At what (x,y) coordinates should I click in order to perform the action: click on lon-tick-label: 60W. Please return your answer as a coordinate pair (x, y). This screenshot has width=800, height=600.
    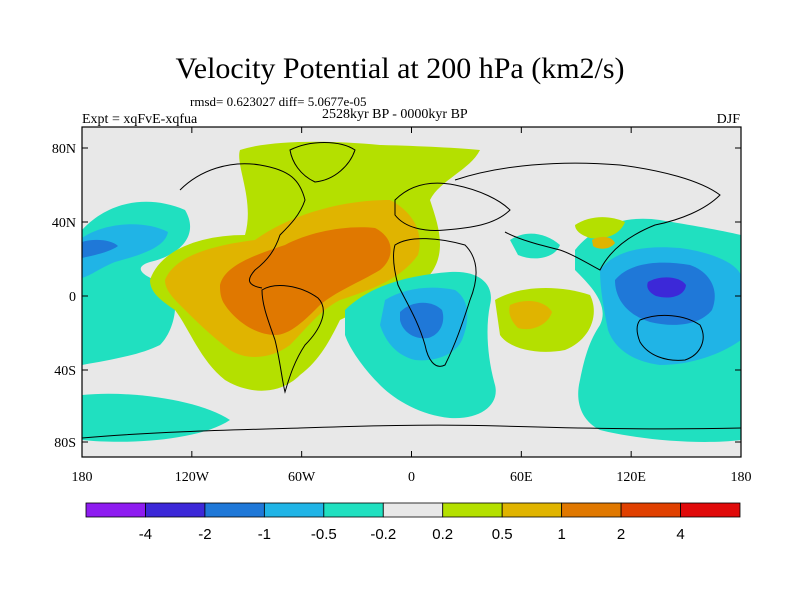
    Looking at the image, I should click on (302, 477).